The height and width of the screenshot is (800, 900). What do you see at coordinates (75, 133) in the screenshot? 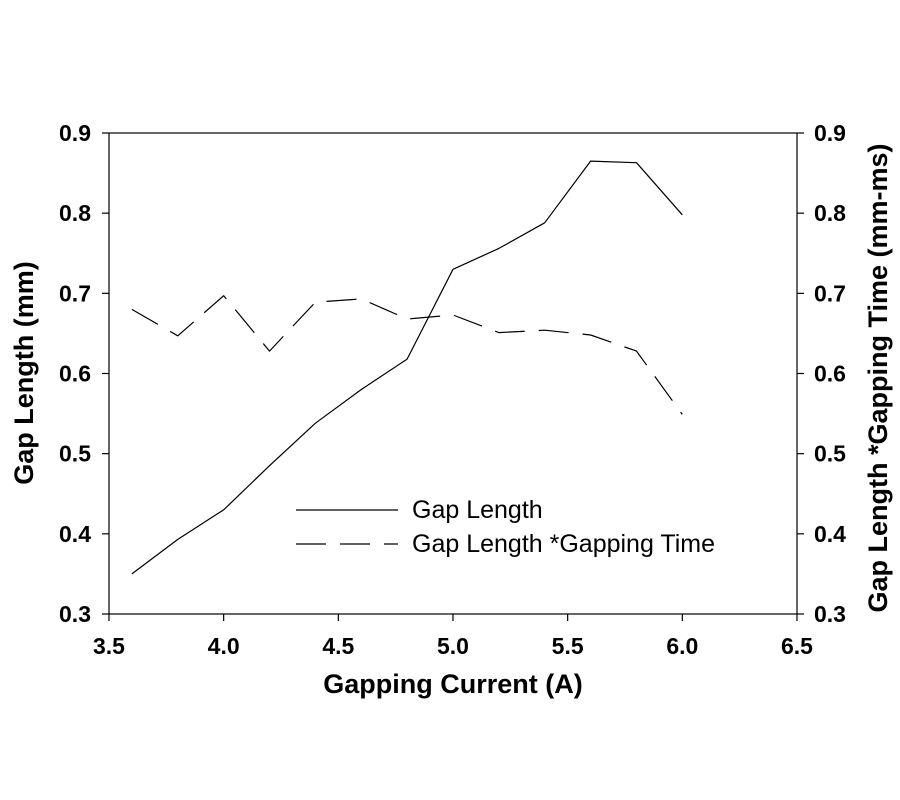
I see `y-tick-label: 0.9` at bounding box center [75, 133].